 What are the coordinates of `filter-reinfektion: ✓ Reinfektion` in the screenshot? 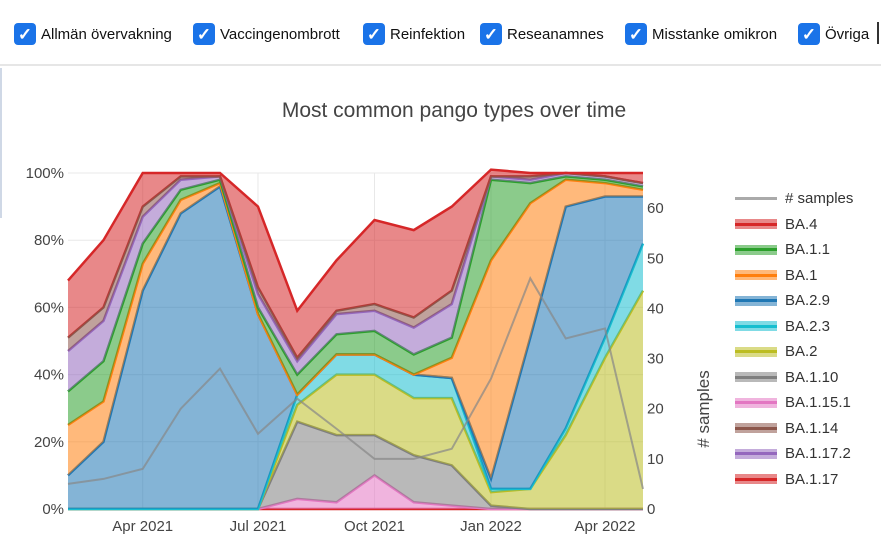 It's located at (414, 34).